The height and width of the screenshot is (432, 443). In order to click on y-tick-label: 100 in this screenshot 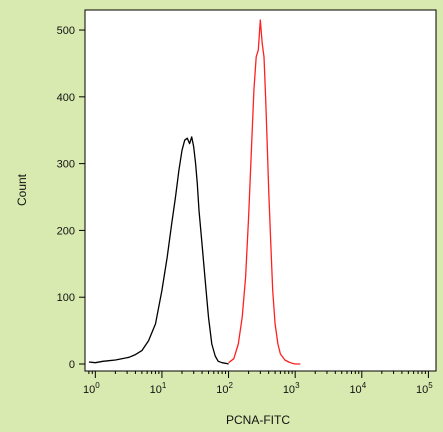, I will do `click(66, 298)`.